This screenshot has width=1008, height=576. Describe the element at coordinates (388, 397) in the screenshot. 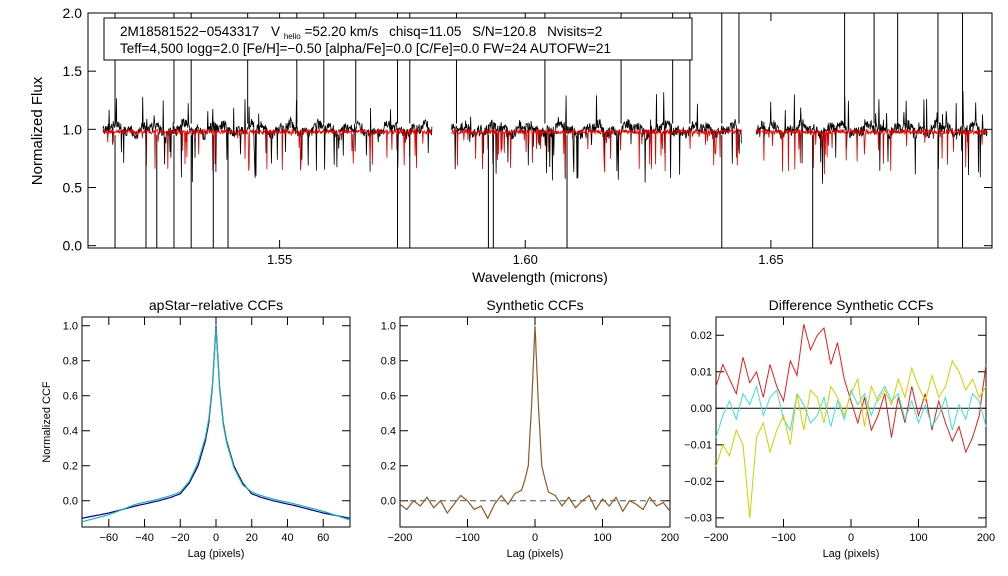

I see `synthetic-ccf-y-tick-label: 0.6` at that location.